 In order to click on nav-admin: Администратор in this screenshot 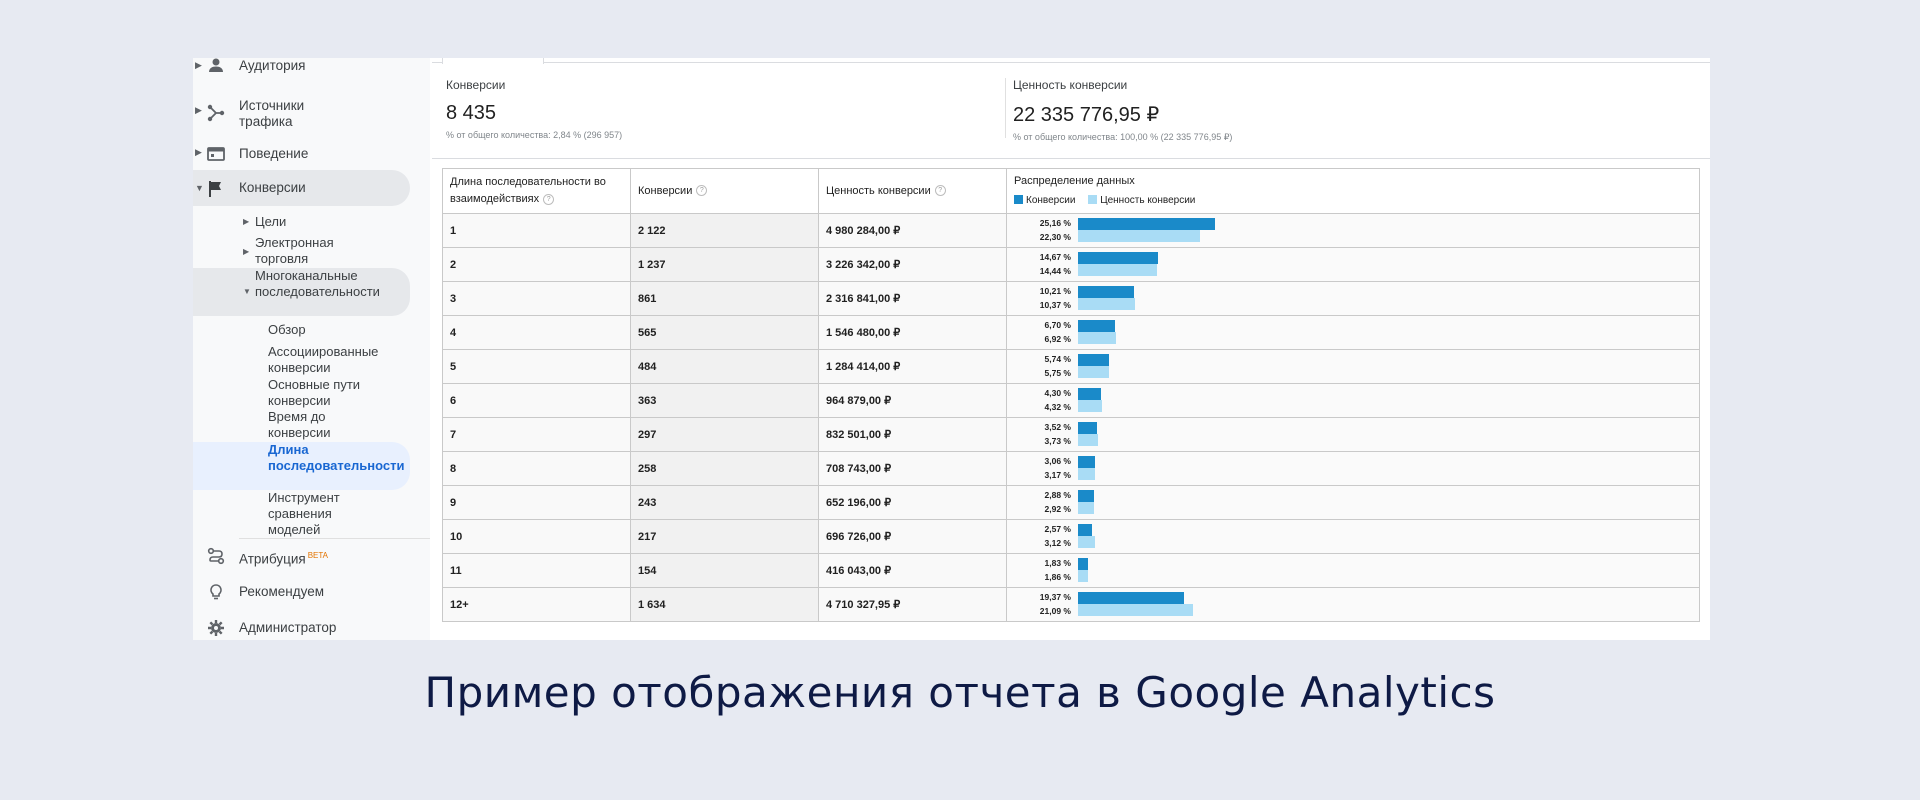, I will do `click(311, 628)`.